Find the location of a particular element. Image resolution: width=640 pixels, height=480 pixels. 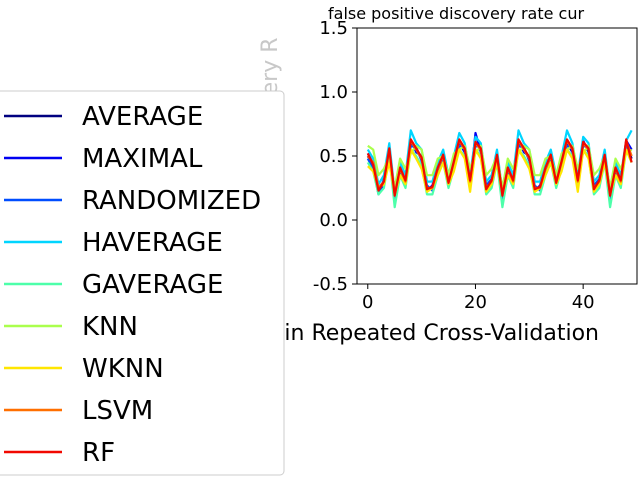

series-layer is located at coordinates (499, 169).